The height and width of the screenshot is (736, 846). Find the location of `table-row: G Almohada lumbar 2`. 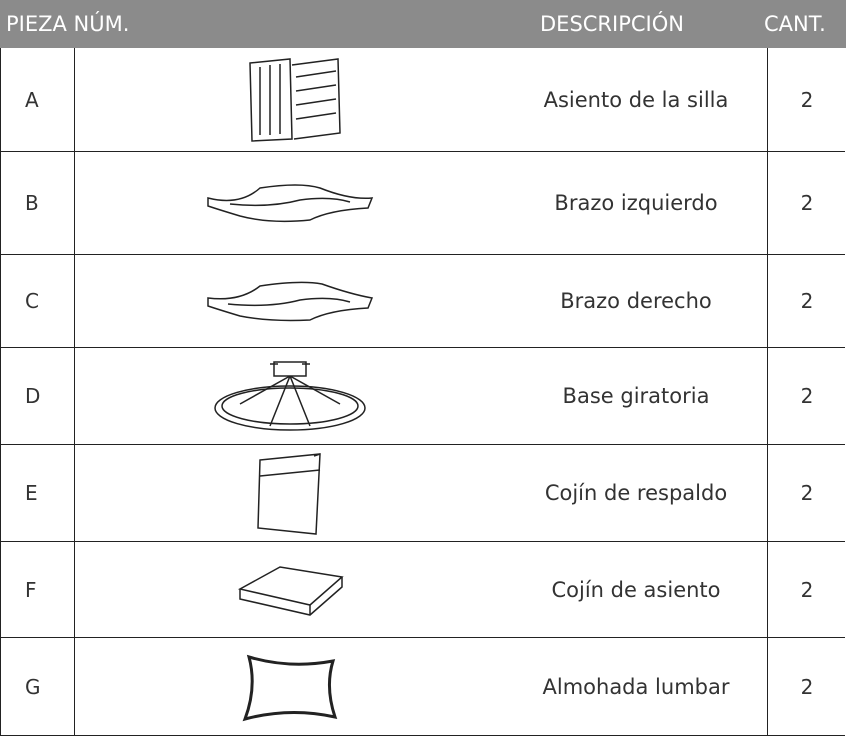

table-row: G Almohada lumbar 2 is located at coordinates (422, 687).